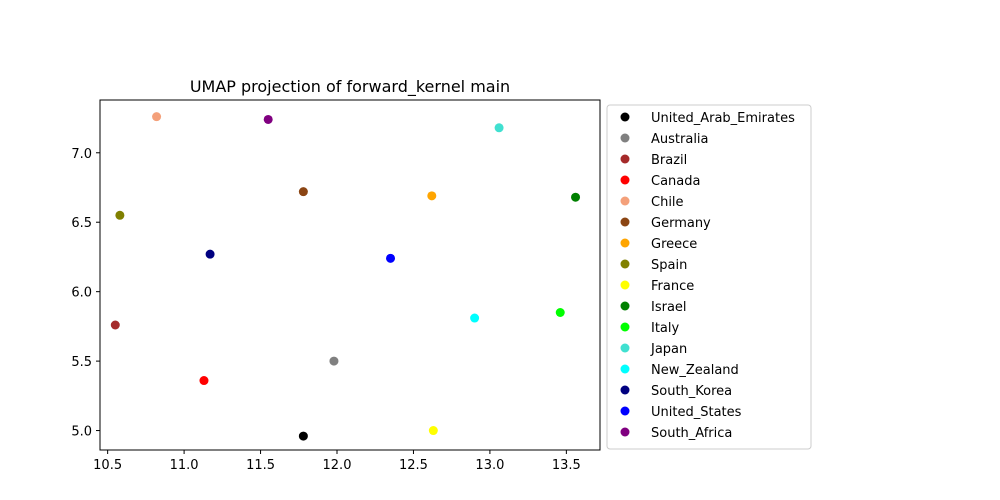 This screenshot has width=1000, height=500. I want to click on legend-label: Germany, so click(681, 223).